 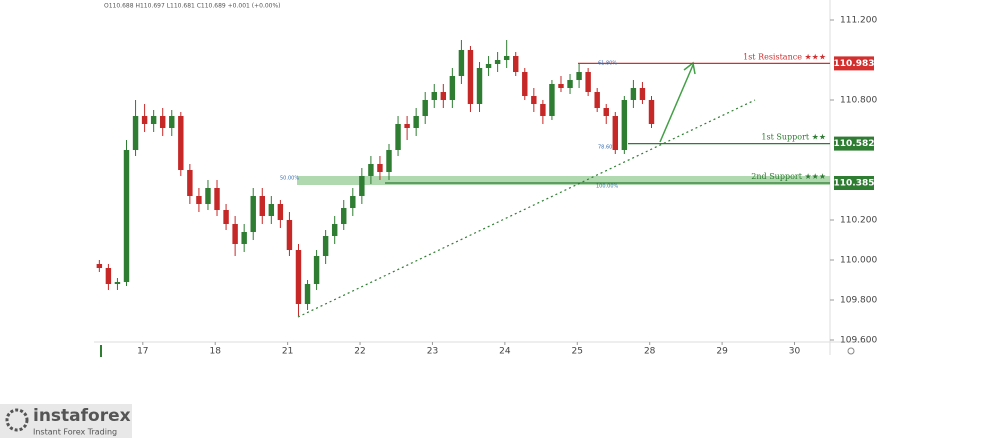 I want to click on price-tag: 110.385, so click(x=854, y=184).